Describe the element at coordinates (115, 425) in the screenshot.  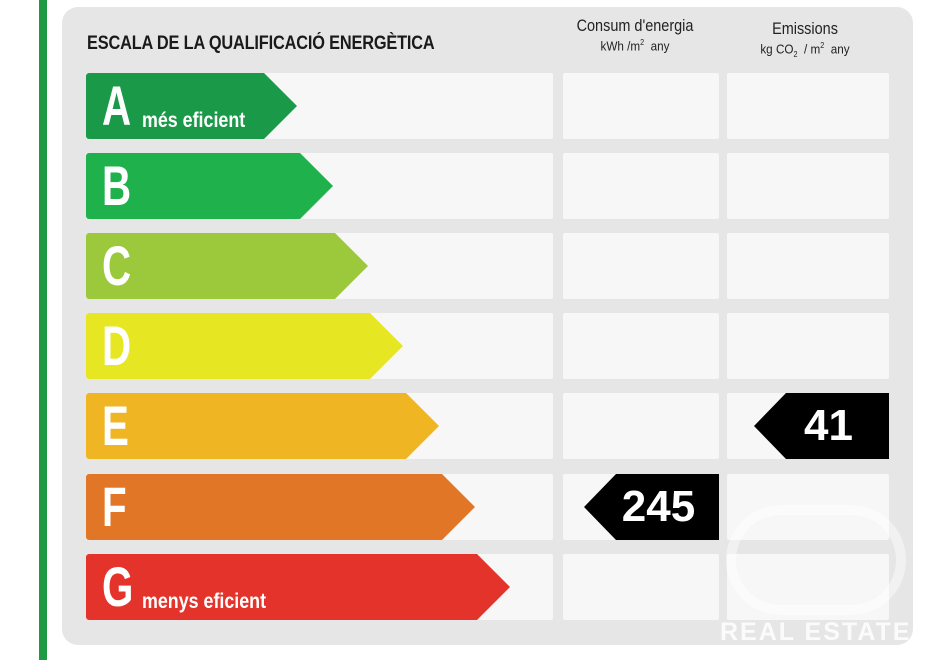
I see `rating-letter: E` at that location.